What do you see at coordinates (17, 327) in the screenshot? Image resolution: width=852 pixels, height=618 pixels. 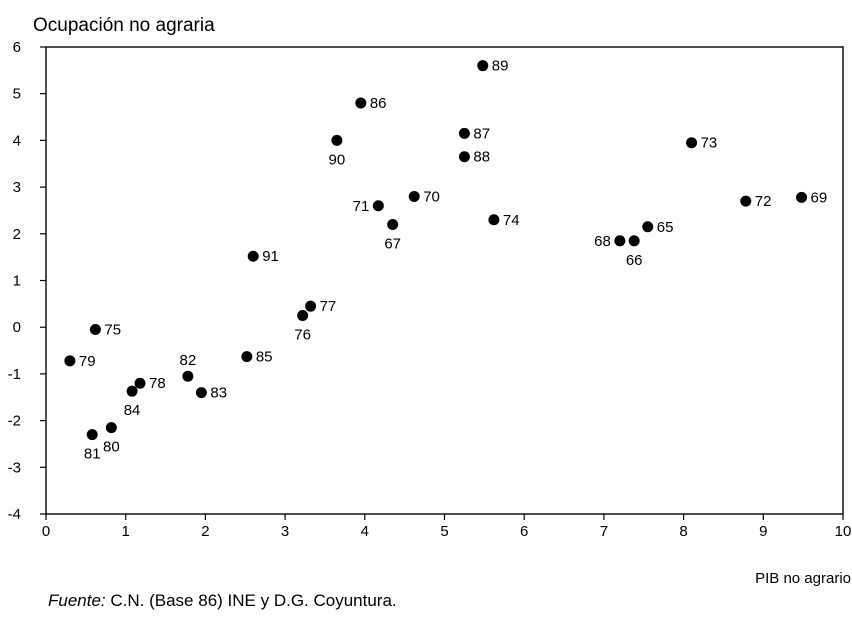 I see `y-tick-label: 0` at bounding box center [17, 327].